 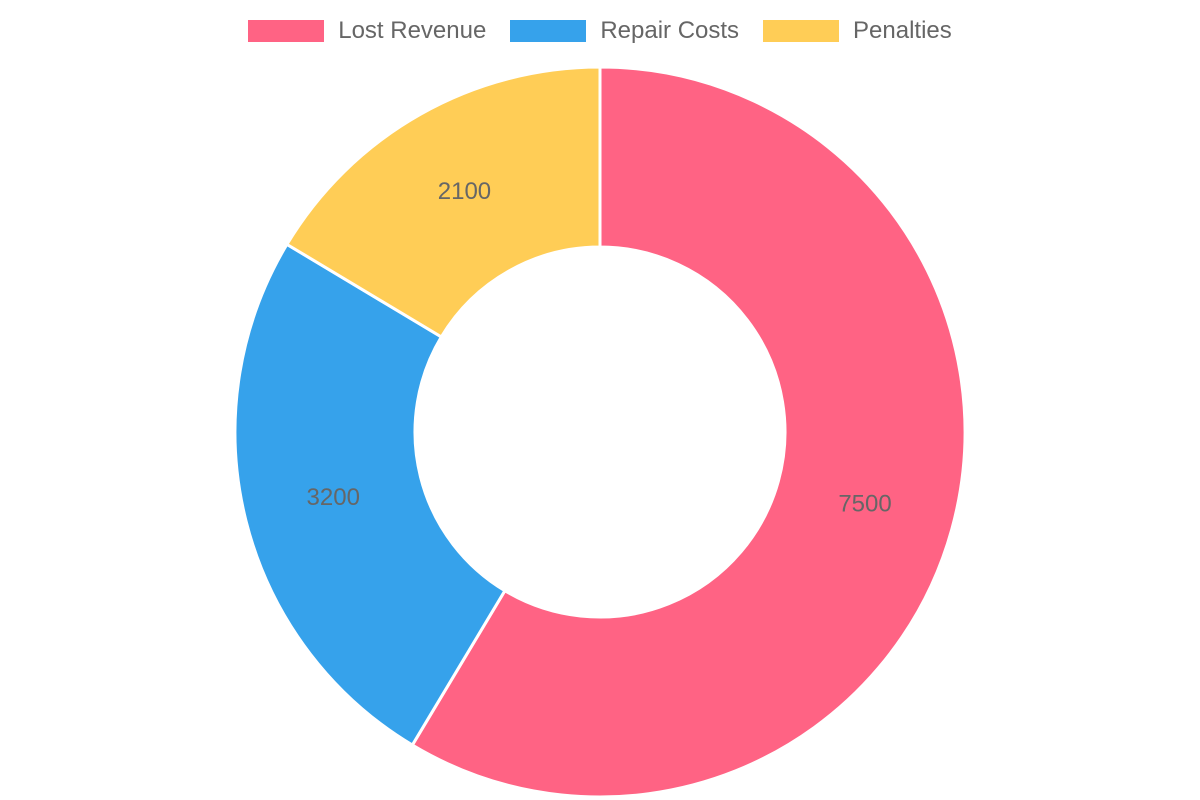 I want to click on legend-swatch-lost-revenue, so click(x=286, y=31).